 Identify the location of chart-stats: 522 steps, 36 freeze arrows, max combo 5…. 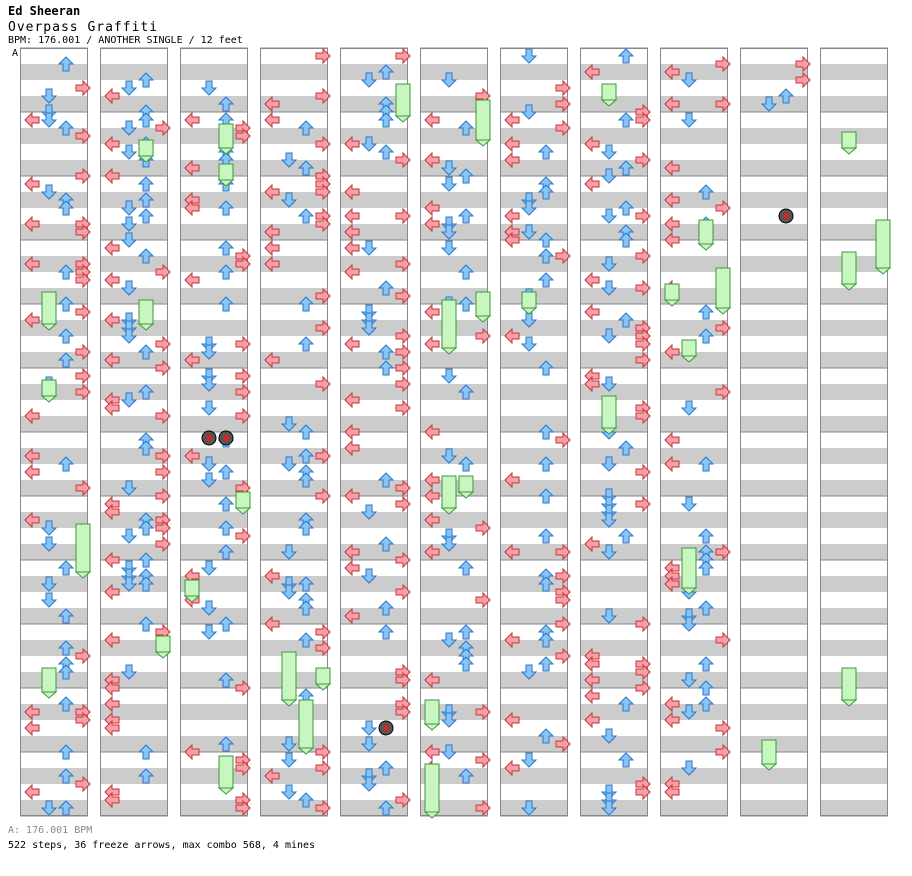
(162, 845).